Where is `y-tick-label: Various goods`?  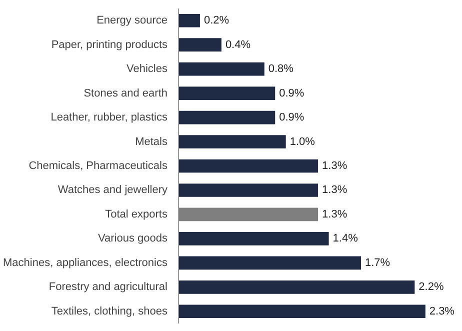
y-tick-label: Various goods is located at coordinates (133, 238).